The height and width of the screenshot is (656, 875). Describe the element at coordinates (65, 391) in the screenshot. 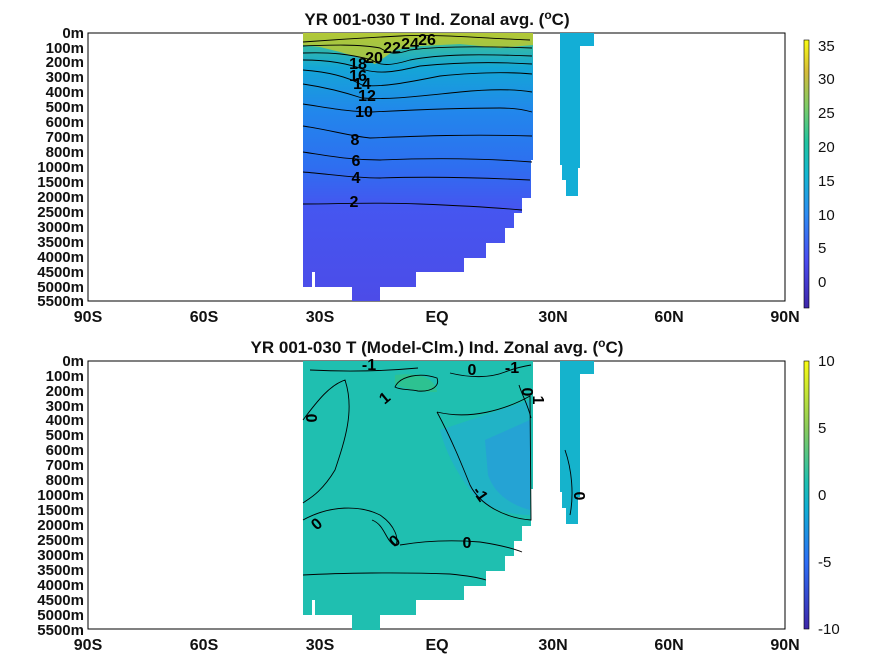

I see `y-tick-label: 200m` at that location.